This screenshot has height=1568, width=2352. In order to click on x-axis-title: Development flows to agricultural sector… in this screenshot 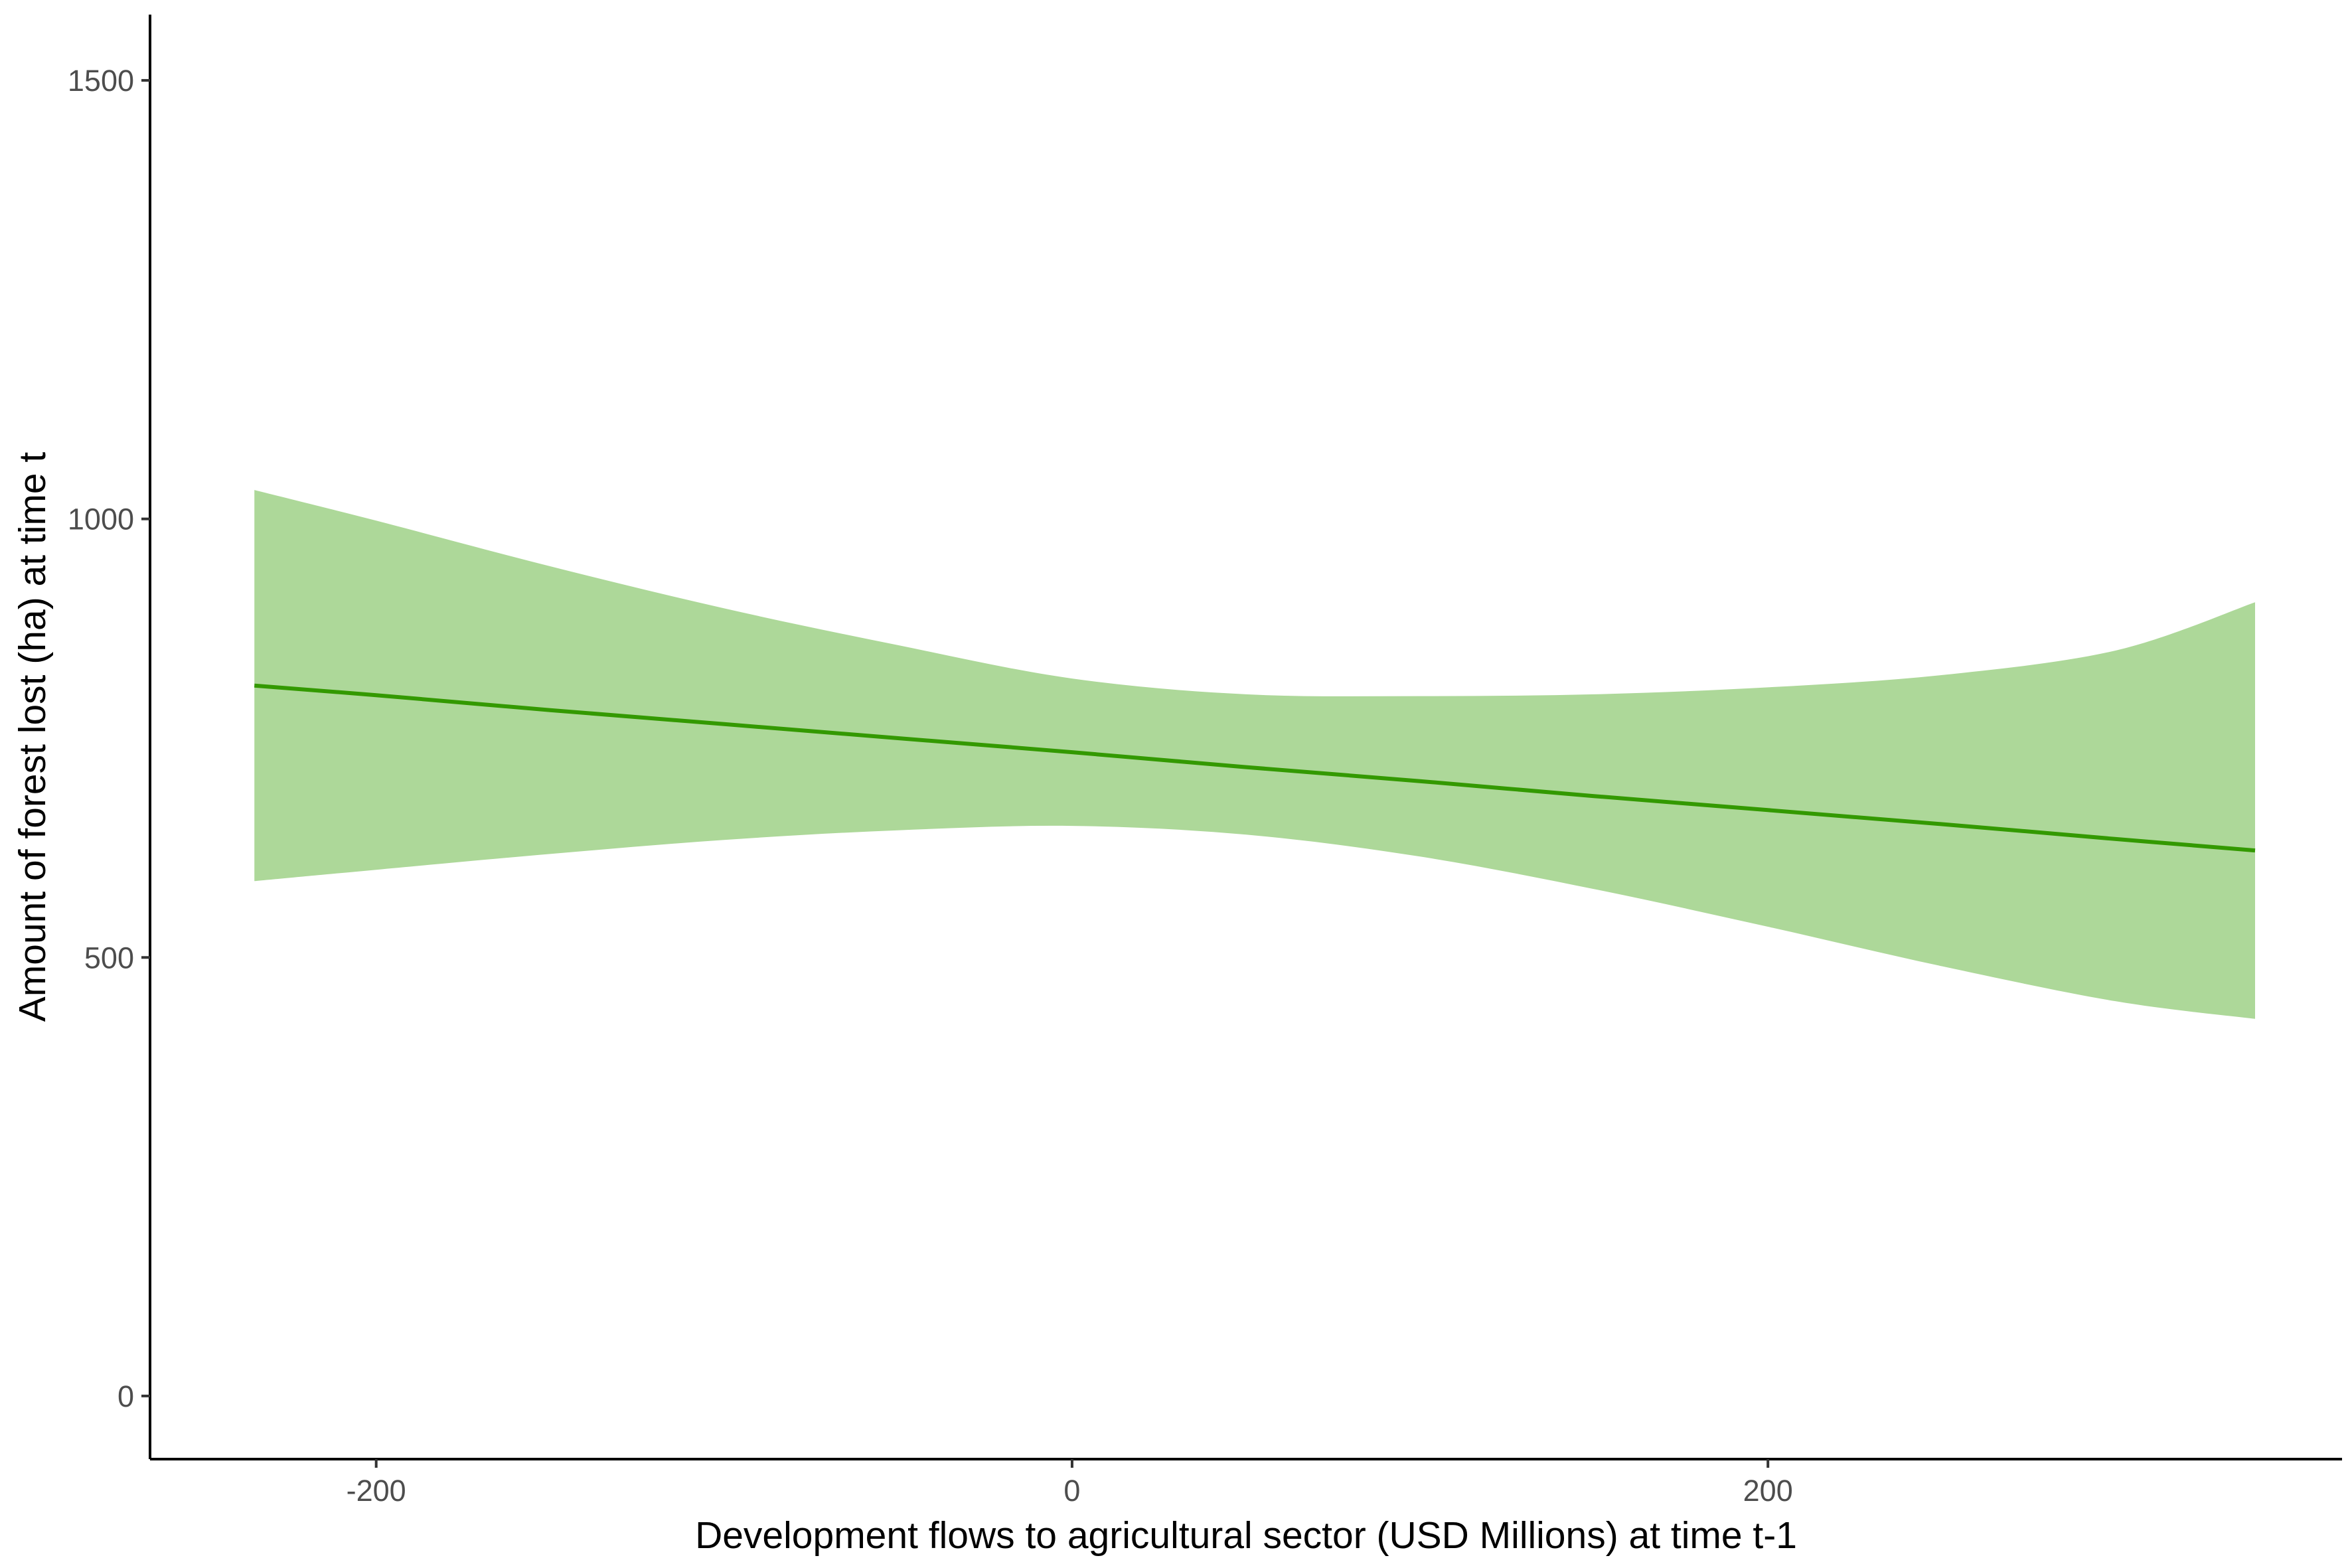, I will do `click(1246, 1536)`.